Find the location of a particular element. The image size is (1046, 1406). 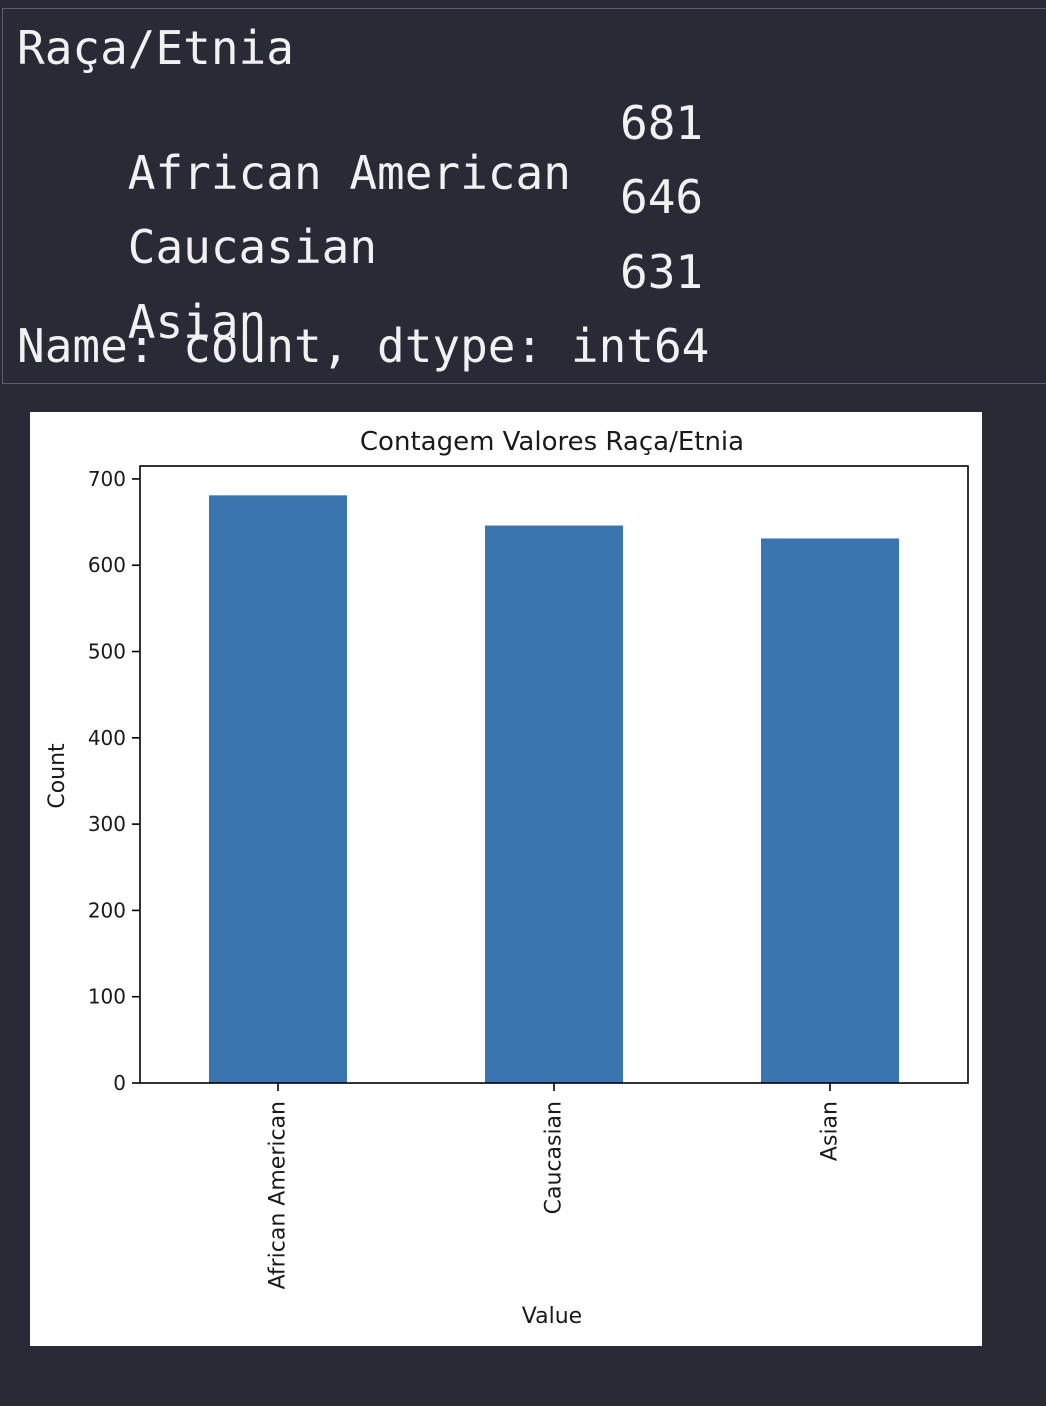

y-tick-label: 200 is located at coordinates (107, 910).